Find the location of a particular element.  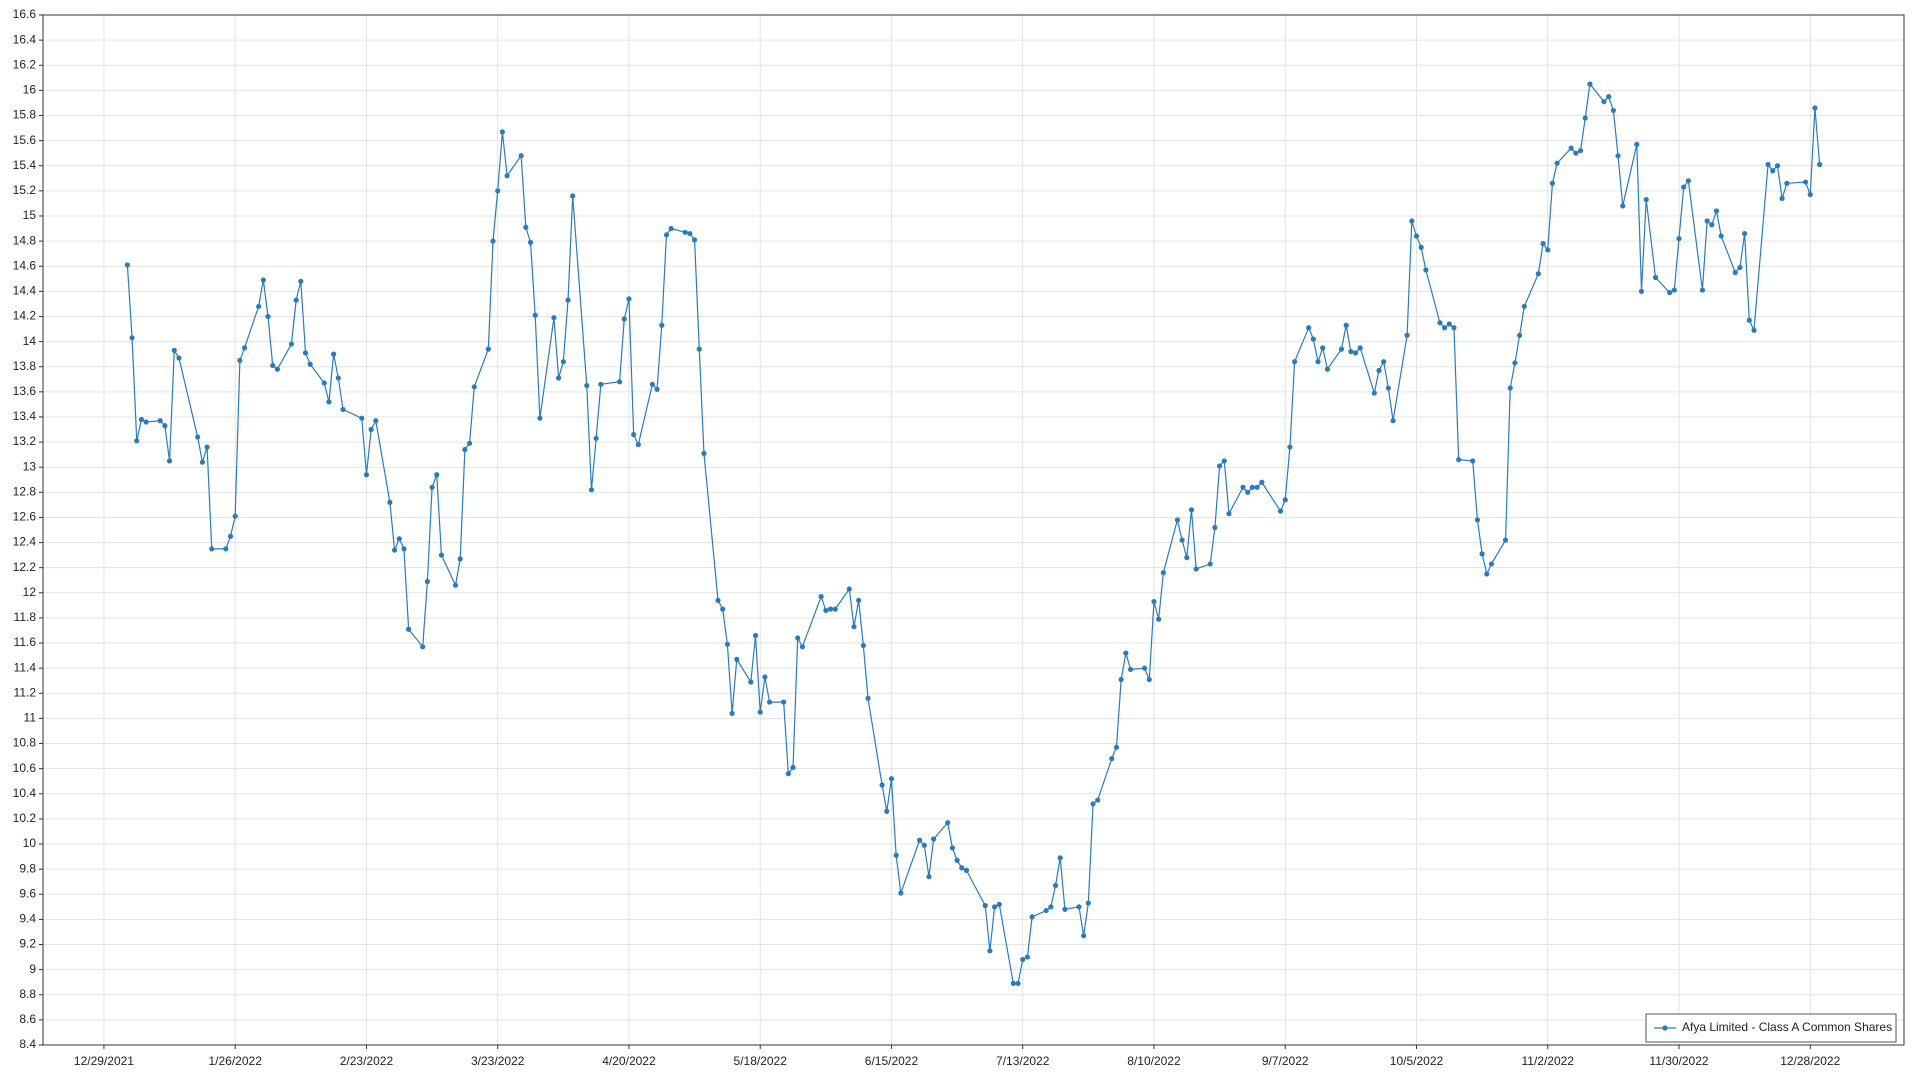

y-tick-label: 11.2 is located at coordinates (25, 692).